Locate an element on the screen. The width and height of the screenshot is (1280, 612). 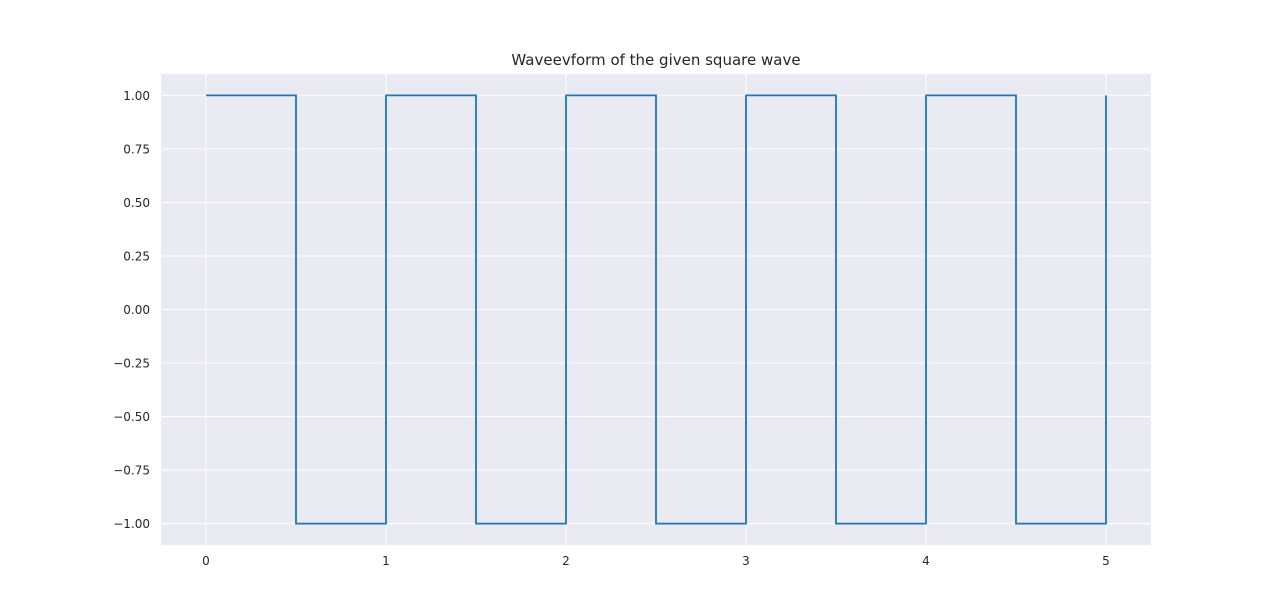
y-tick-label: 0.00 is located at coordinates (136, 310).